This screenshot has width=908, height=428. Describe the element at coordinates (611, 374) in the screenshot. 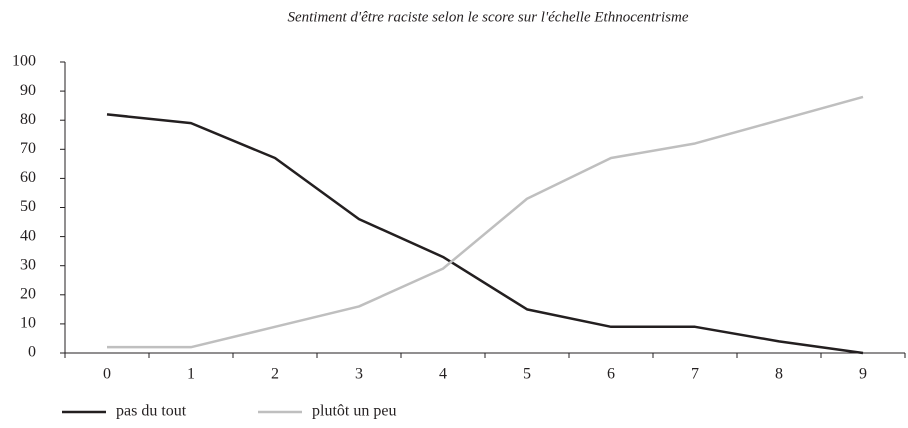

I see `x-tick-label: 6` at that location.